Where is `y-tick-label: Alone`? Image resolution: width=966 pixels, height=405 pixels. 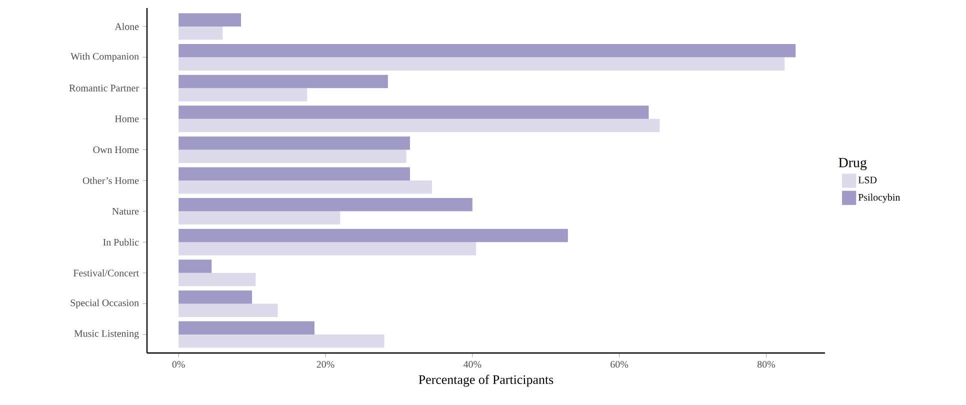 y-tick-label: Alone is located at coordinates (126, 26).